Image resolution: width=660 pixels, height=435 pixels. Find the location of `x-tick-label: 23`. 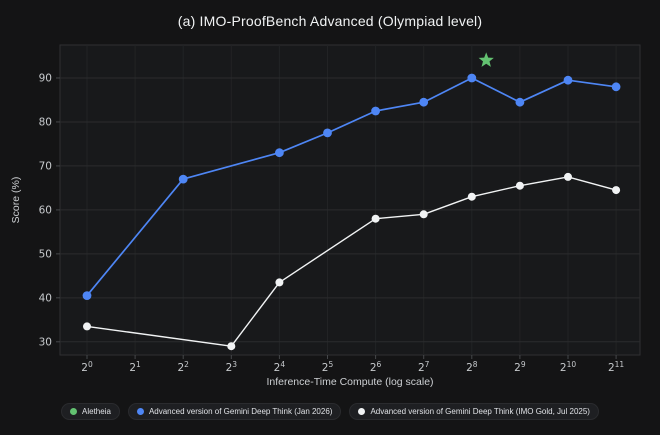

x-tick-label: 23 is located at coordinates (232, 367).